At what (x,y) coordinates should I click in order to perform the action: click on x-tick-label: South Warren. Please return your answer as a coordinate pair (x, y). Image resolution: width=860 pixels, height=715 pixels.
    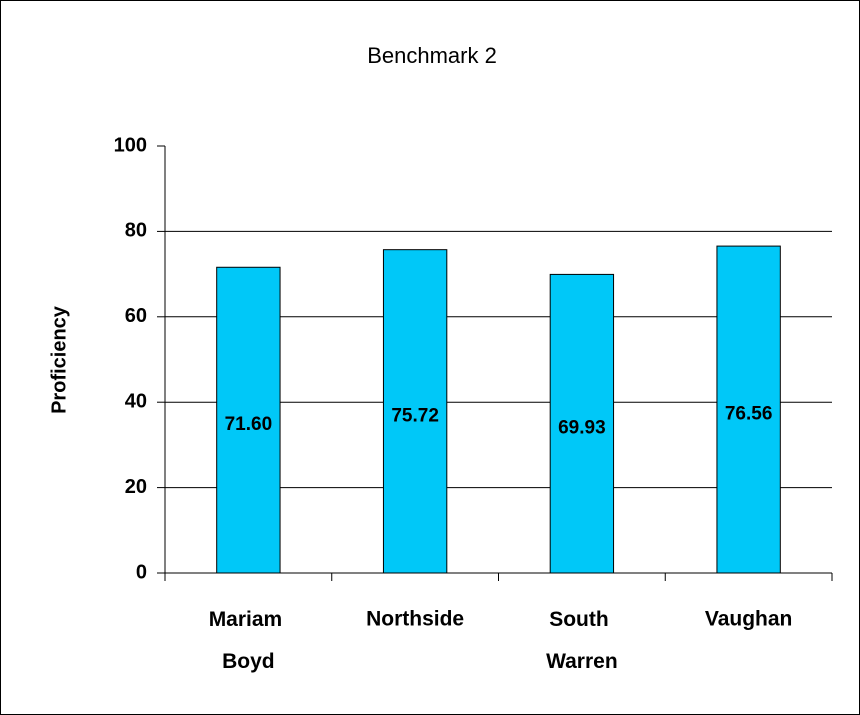
    Looking at the image, I should click on (582, 640).